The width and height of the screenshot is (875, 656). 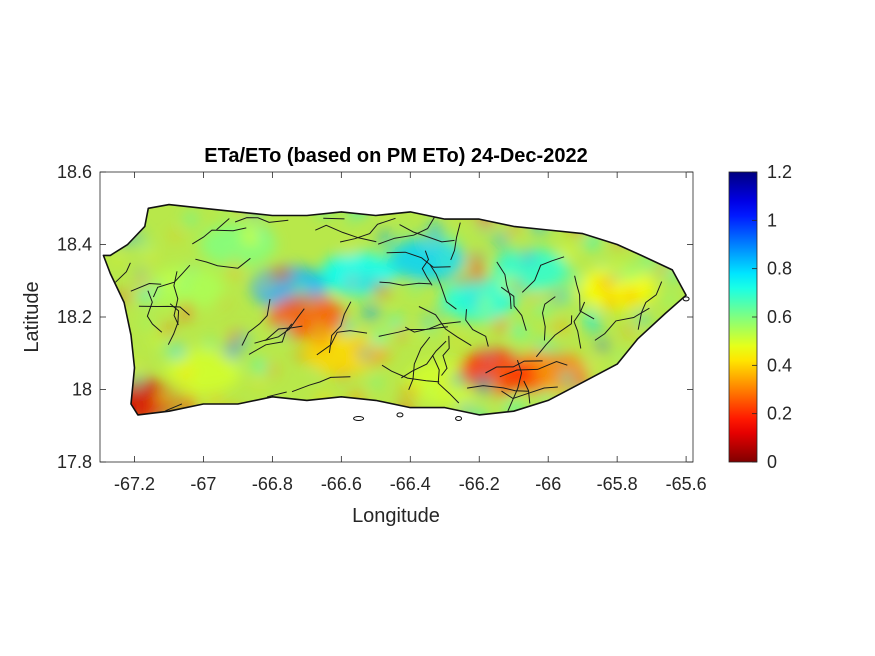 What do you see at coordinates (779, 172) in the screenshot?
I see `colorbar-tick-label: 1.2` at bounding box center [779, 172].